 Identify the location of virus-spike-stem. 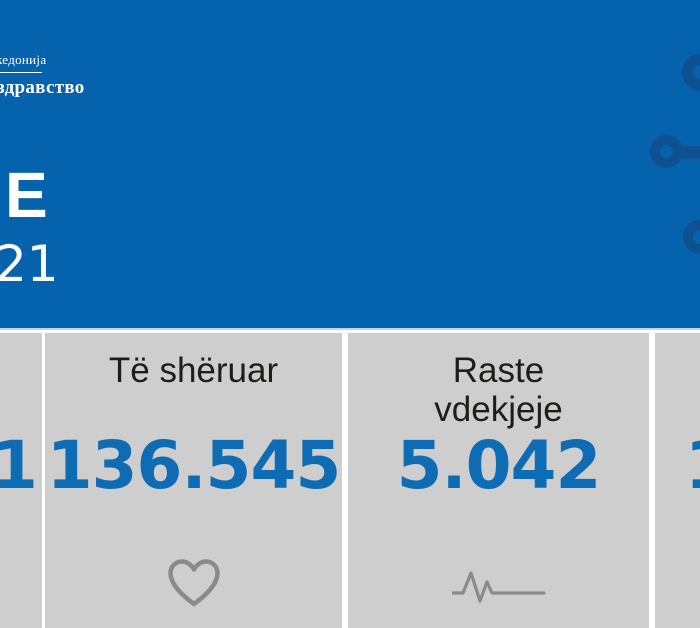
(690, 152).